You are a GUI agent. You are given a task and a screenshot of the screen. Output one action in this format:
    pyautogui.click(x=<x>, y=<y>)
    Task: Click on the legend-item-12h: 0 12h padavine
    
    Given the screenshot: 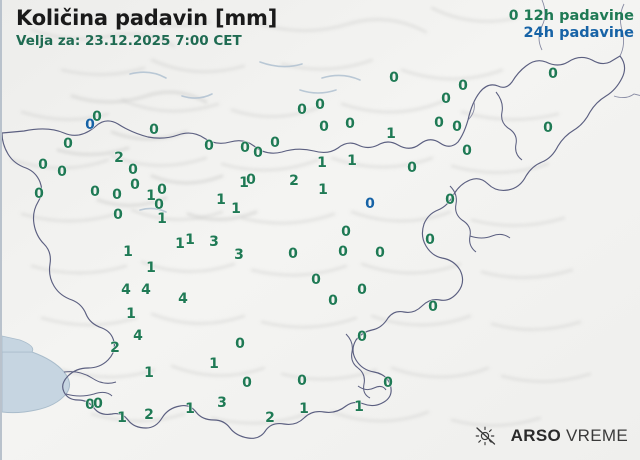 What is the action you would take?
    pyautogui.click(x=571, y=16)
    